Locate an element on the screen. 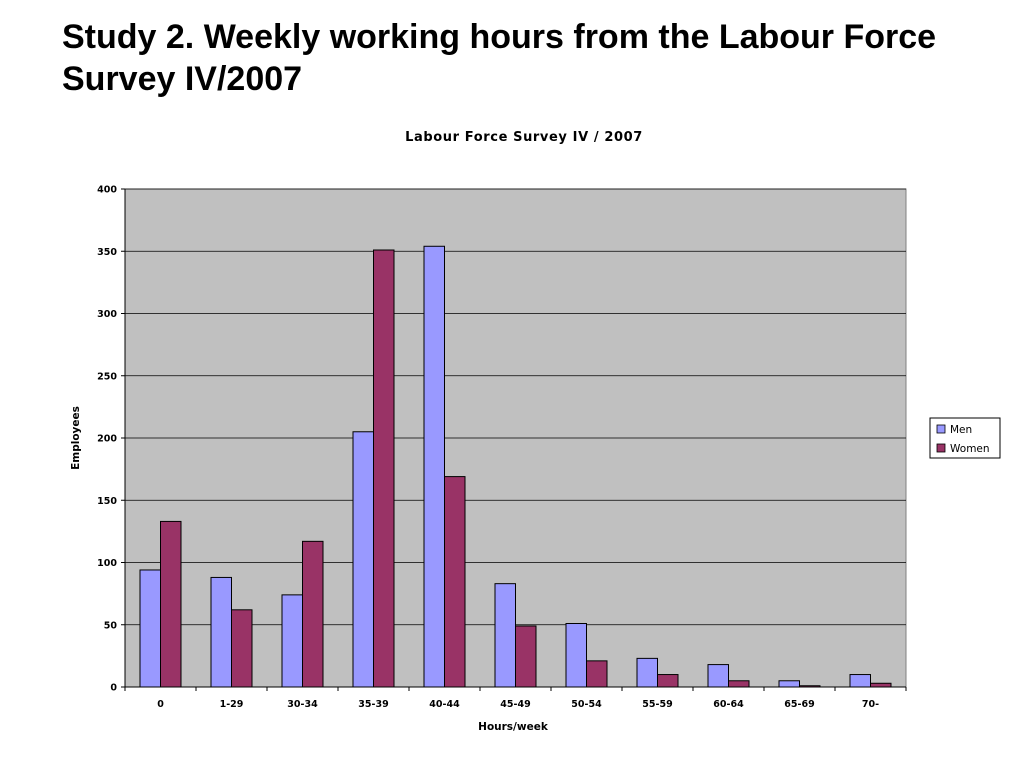  y-tick-label: 100 is located at coordinates (107, 563).